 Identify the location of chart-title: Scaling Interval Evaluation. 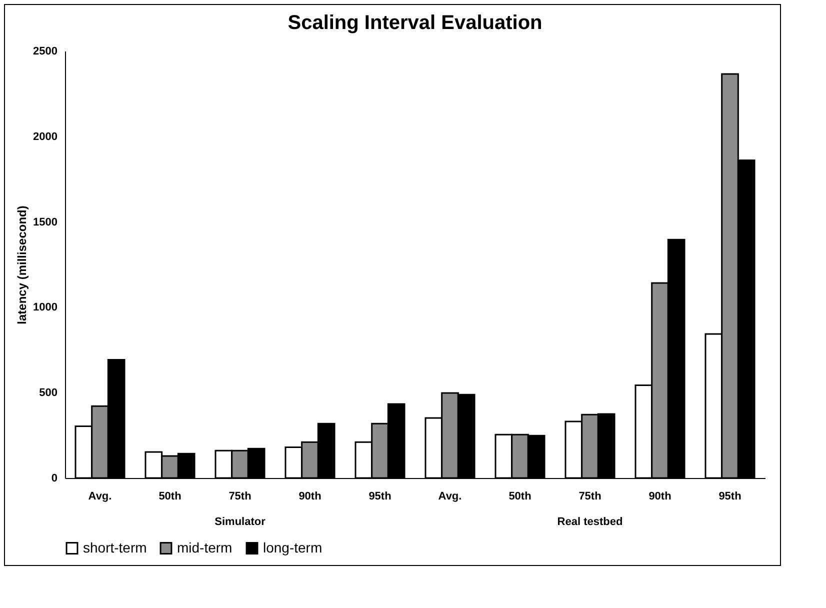
(415, 23).